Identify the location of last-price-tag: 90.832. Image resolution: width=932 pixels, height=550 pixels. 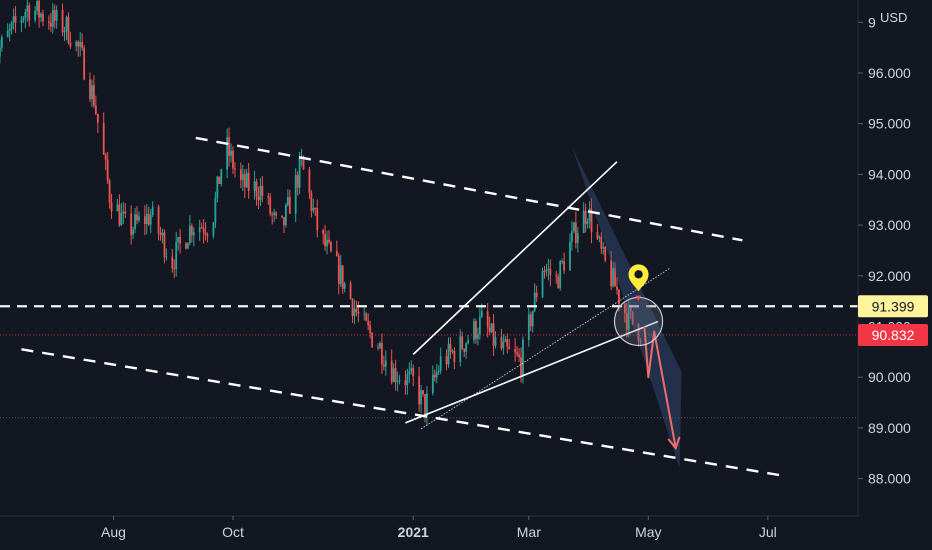
(893, 335).